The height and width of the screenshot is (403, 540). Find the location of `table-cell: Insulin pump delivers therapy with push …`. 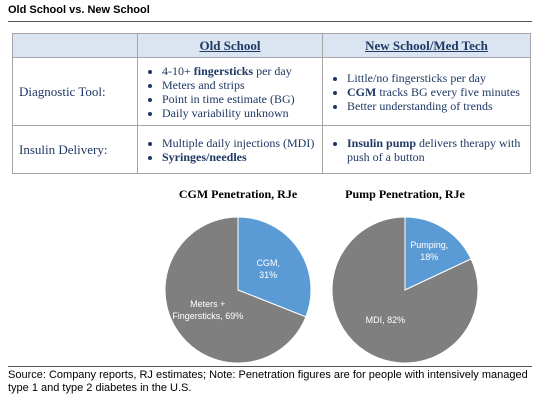

table-cell: Insulin pump delivers therapy with push … is located at coordinates (426, 149).